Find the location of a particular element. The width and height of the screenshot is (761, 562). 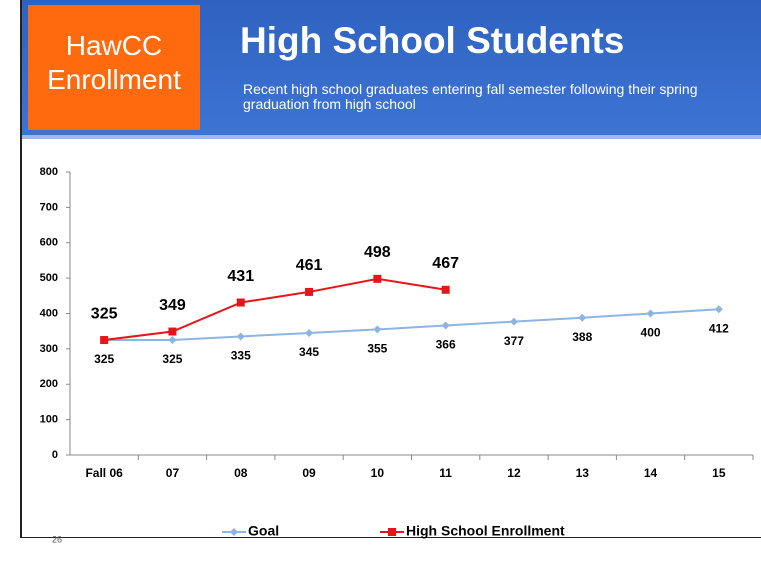

data-label: 412 is located at coordinates (719, 328).